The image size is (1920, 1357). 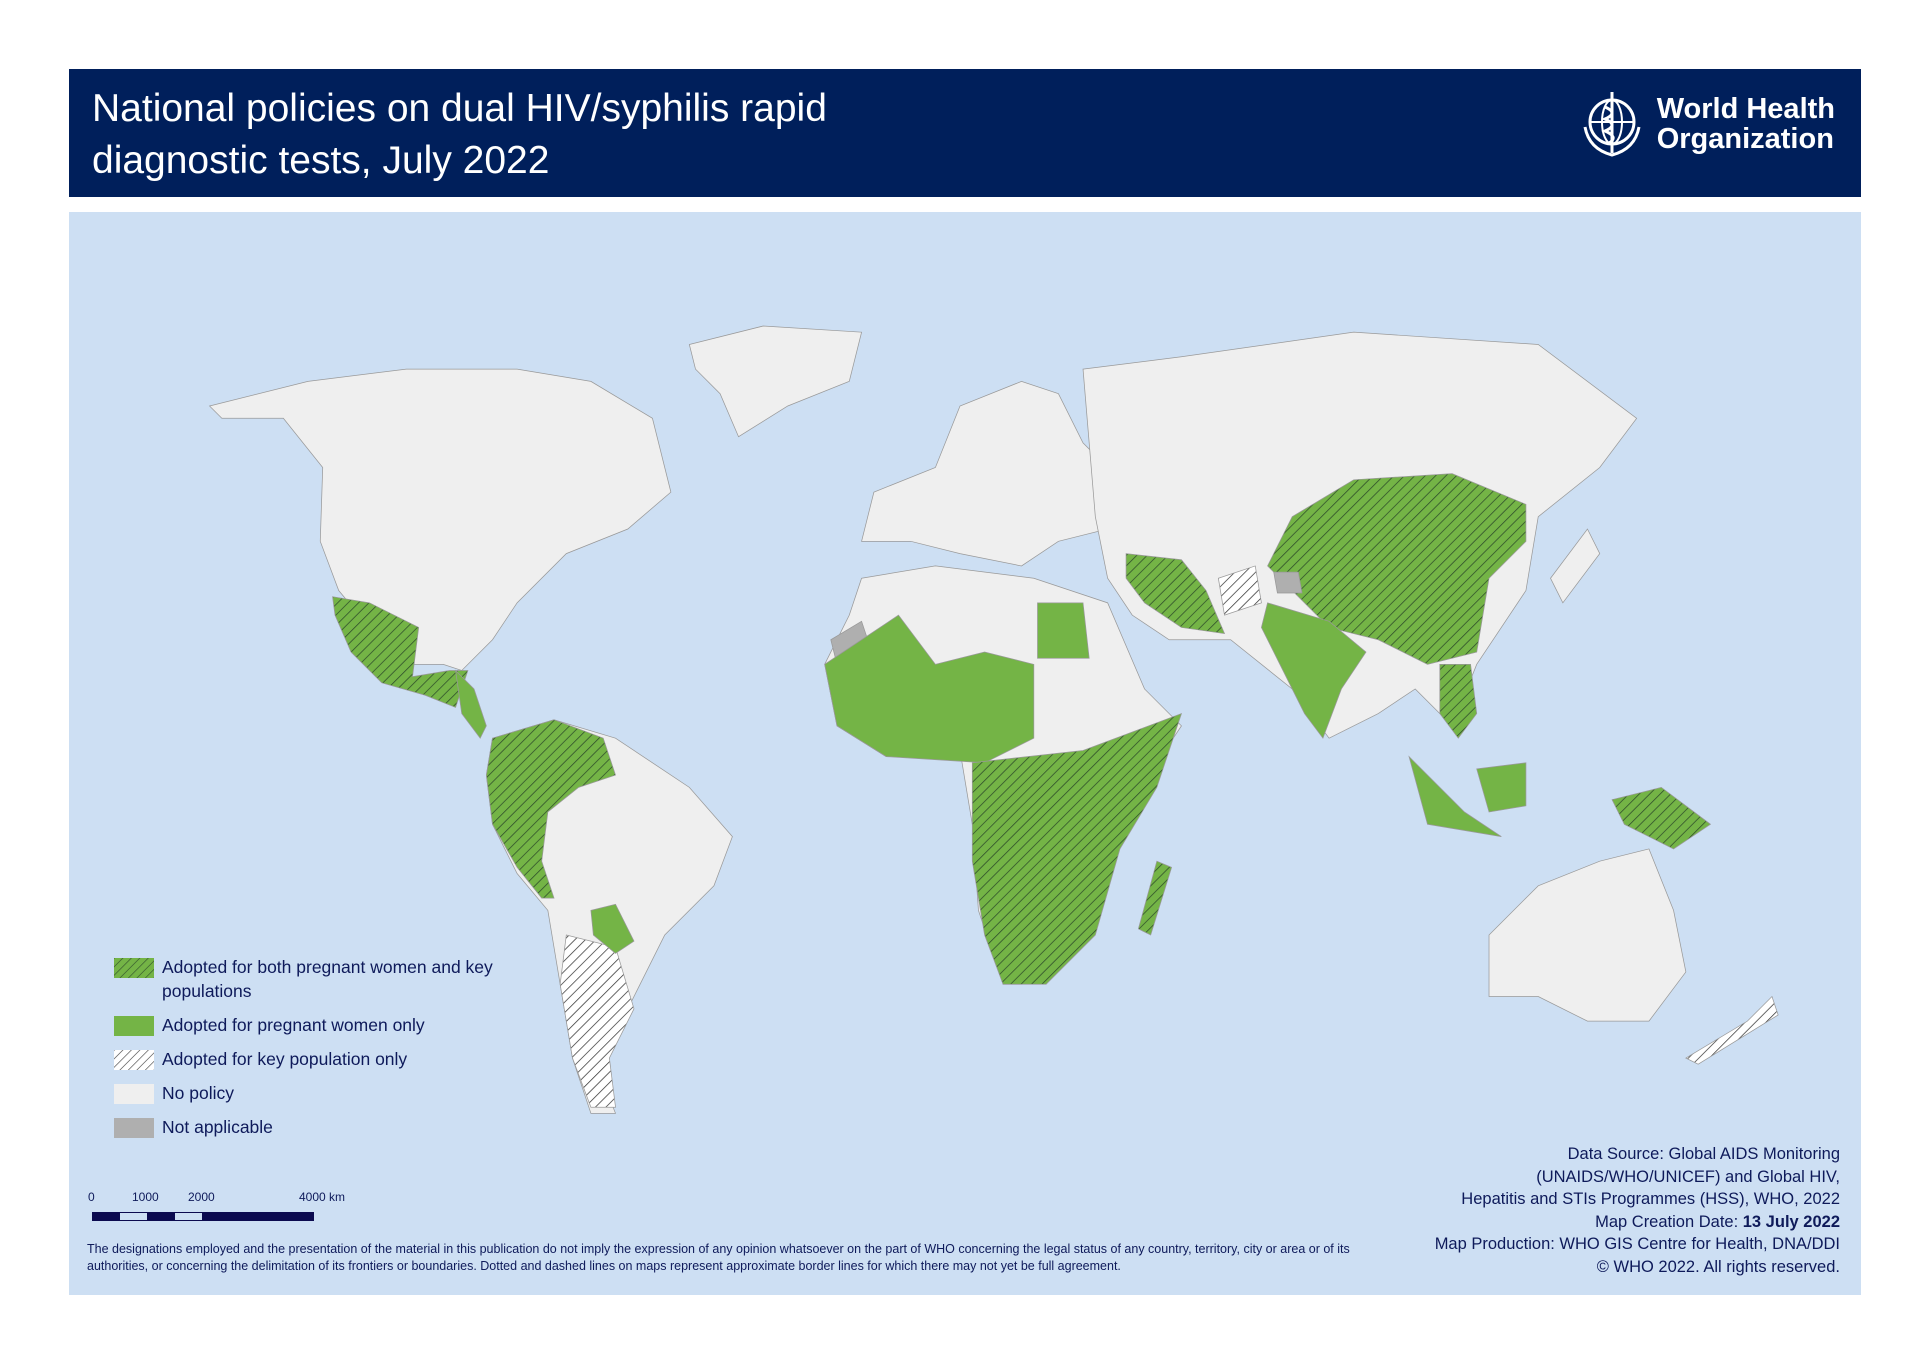 What do you see at coordinates (471, 704) in the screenshot?
I see `central-america` at bounding box center [471, 704].